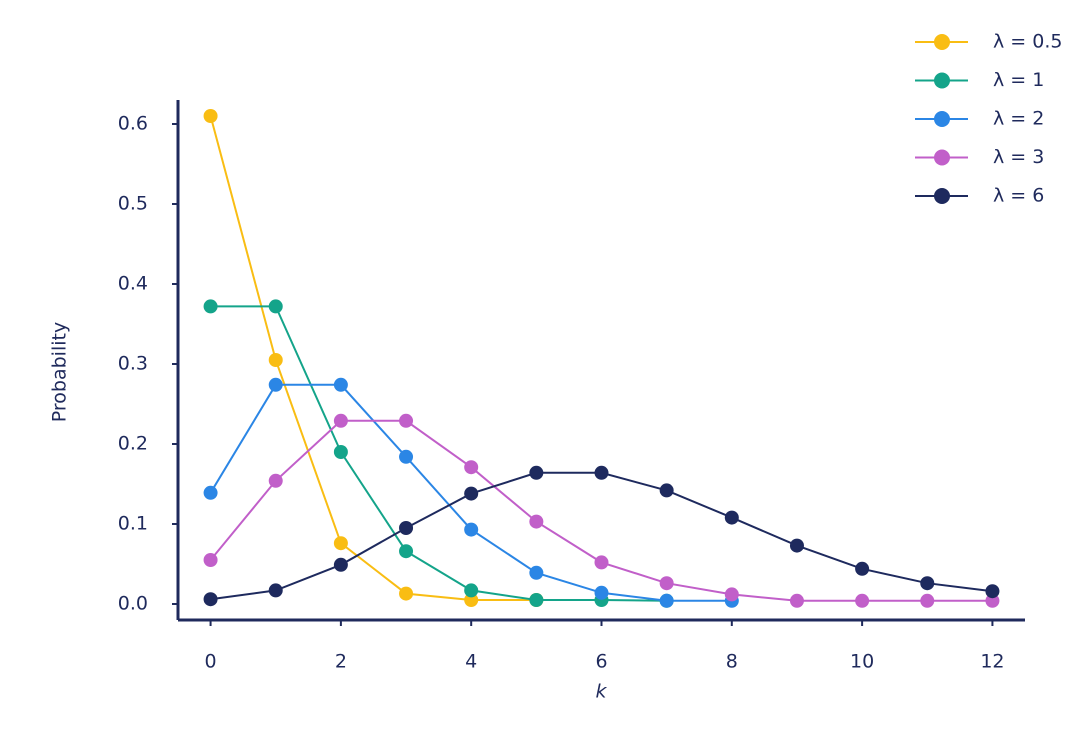  What do you see at coordinates (1018, 80) in the screenshot?
I see `legend-label: λ = 1` at bounding box center [1018, 80].